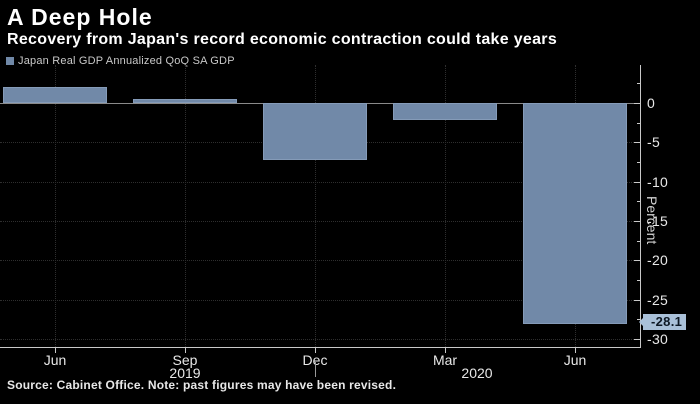 This screenshot has height=404, width=700. I want to click on y-axis-tick-label: -15, so click(658, 221).